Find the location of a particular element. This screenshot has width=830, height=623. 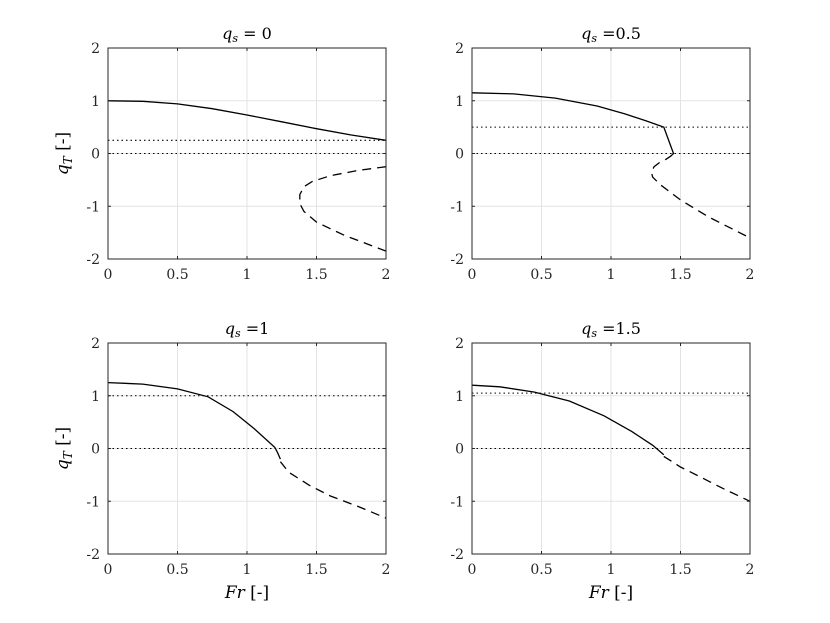

title-value: = 0 is located at coordinates (255, 33).